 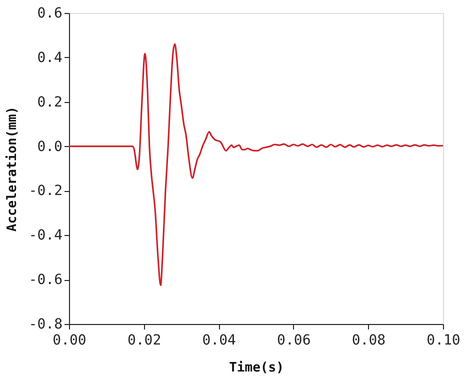 What do you see at coordinates (144, 340) in the screenshot?
I see `x-tick-label: 0.02` at bounding box center [144, 340].